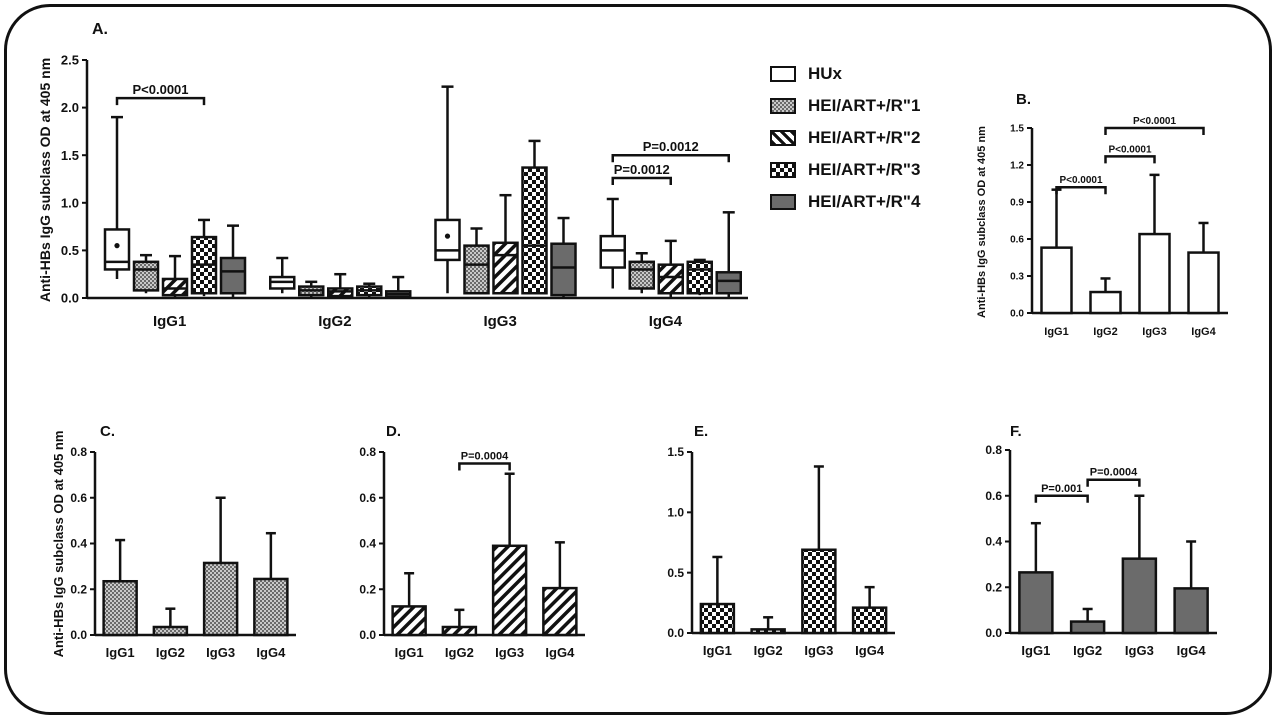 This screenshot has height=721, width=1280. What do you see at coordinates (107, 431) in the screenshot?
I see `panel-c-label: C.` at bounding box center [107, 431].